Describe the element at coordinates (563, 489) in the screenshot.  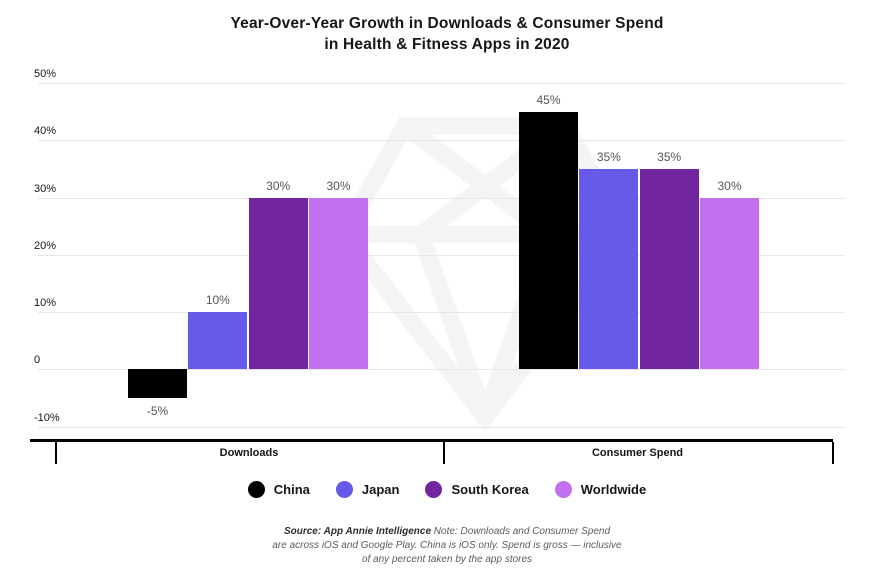
I see `legend-swatch-worldwide` at that location.